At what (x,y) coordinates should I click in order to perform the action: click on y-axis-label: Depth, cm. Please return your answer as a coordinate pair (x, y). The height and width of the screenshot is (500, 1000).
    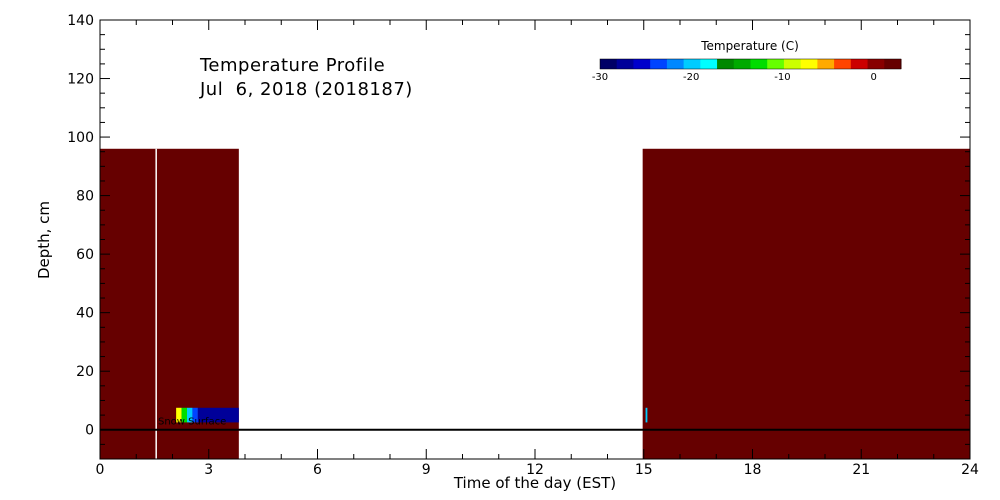
    Looking at the image, I should click on (44, 240).